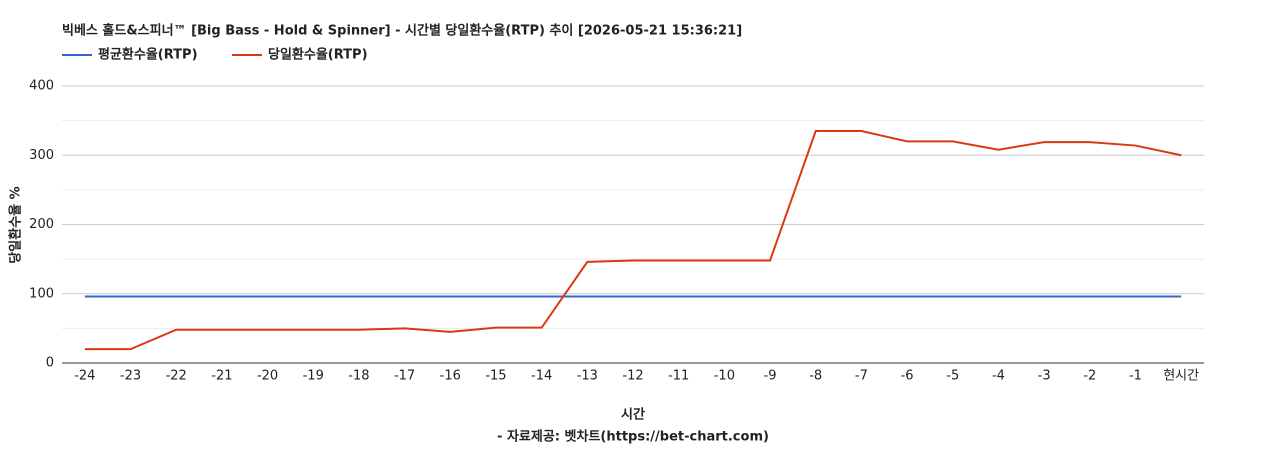  What do you see at coordinates (221, 376) in the screenshot?
I see `x-tick-label: -21` at bounding box center [221, 376].